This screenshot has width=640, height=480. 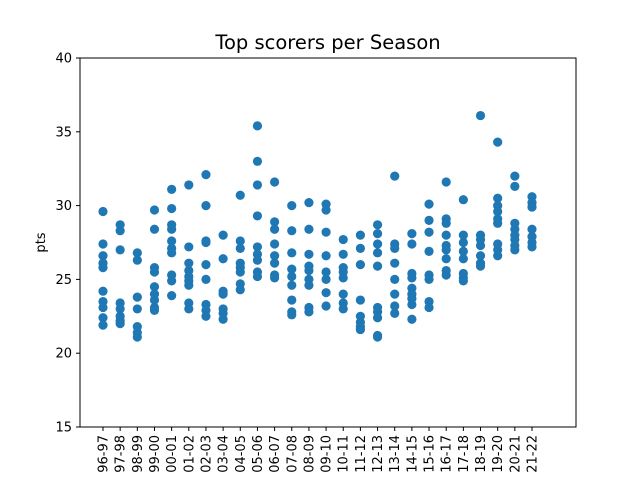 What do you see at coordinates (327, 454) in the screenshot?
I see `x-tick-label: 09-10` at bounding box center [327, 454].